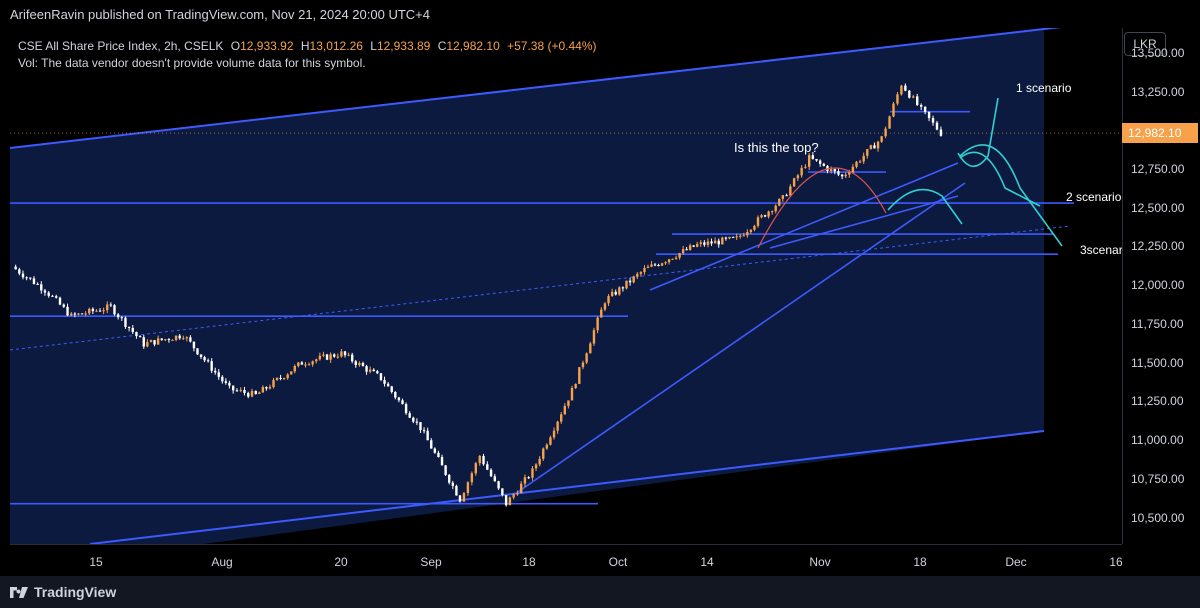  I want to click on time-tick: 14, so click(707, 562).